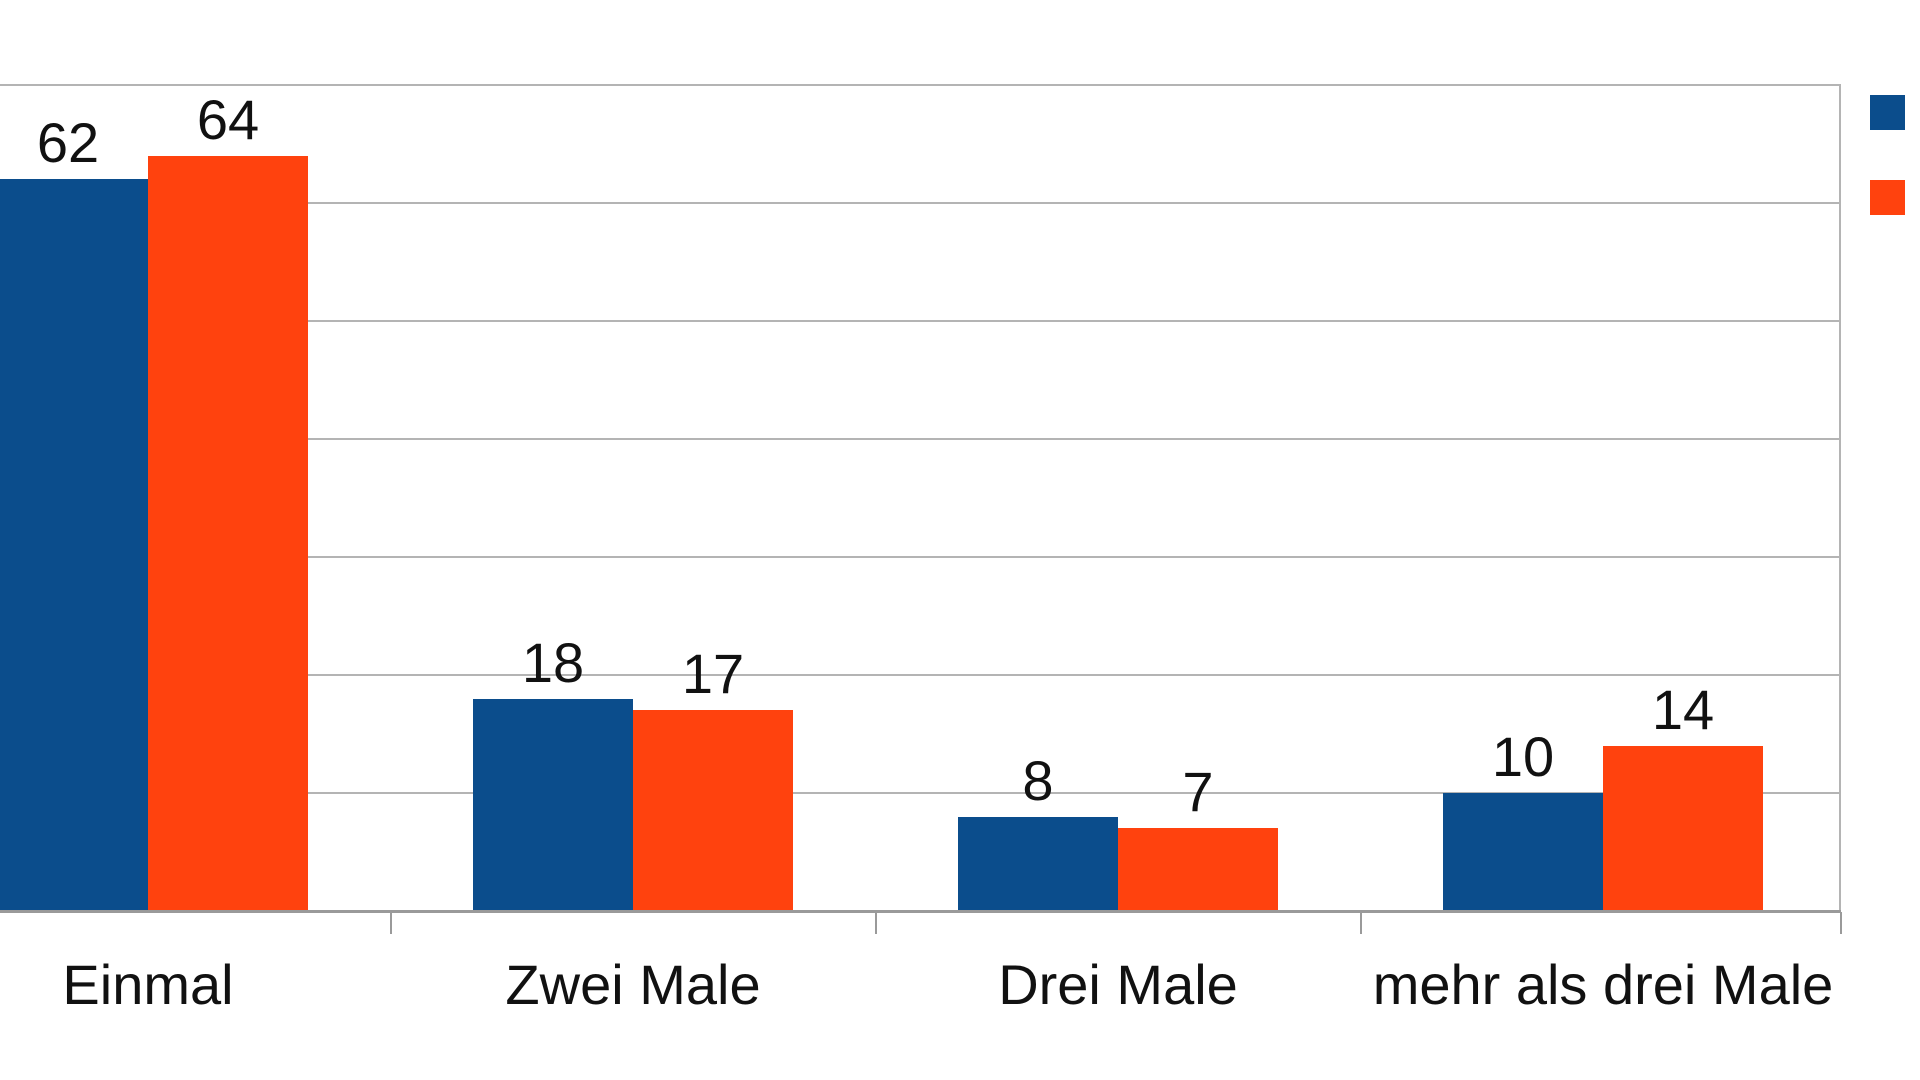 The image size is (1920, 1080). What do you see at coordinates (920, 911) in the screenshot?
I see `x-axis-line` at bounding box center [920, 911].